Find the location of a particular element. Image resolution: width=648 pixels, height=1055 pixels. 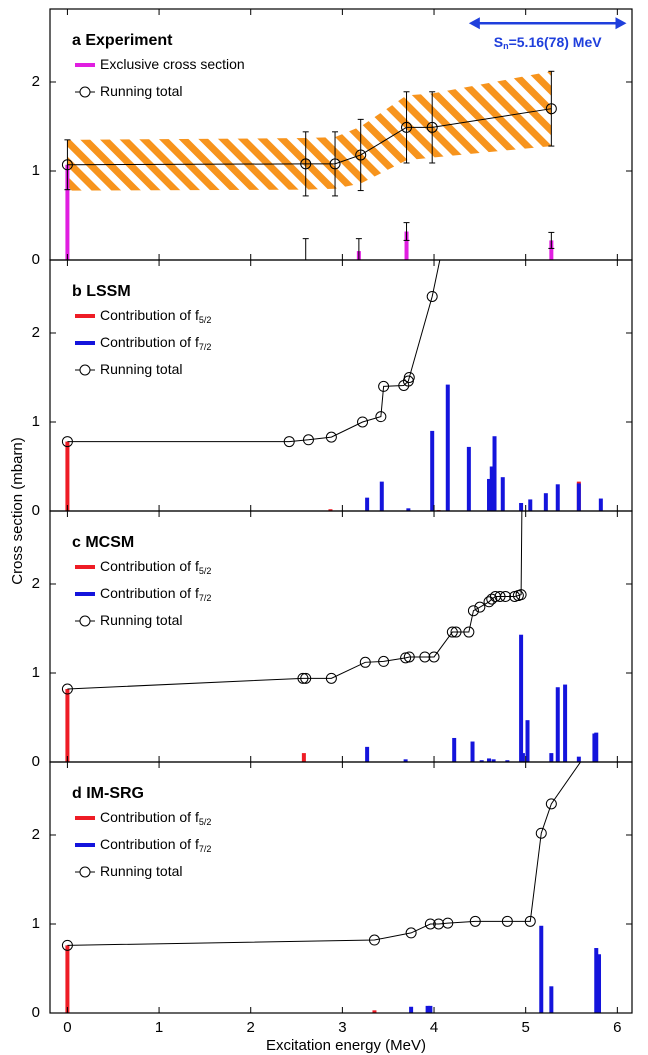

running-total-line is located at coordinates (295, 600).